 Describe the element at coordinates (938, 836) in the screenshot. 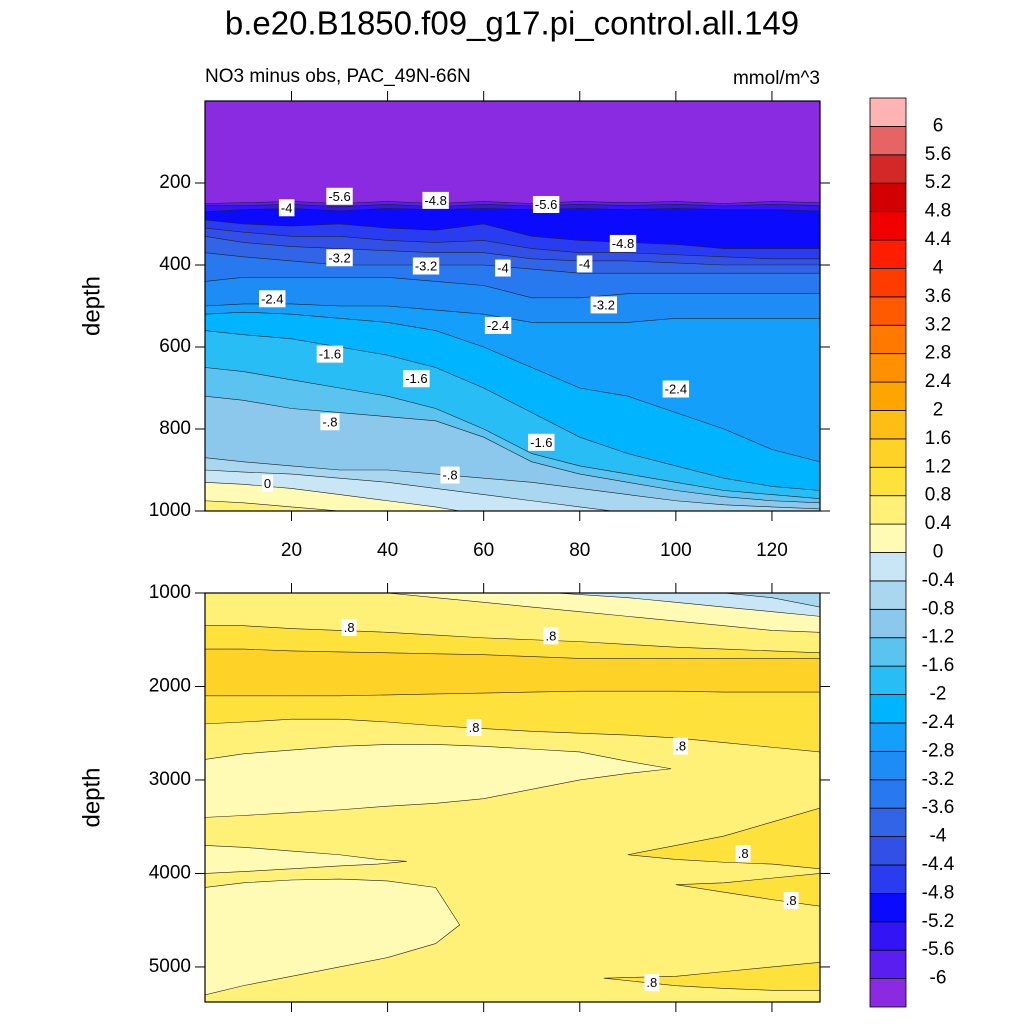

I see `colorbar-label: -4` at that location.